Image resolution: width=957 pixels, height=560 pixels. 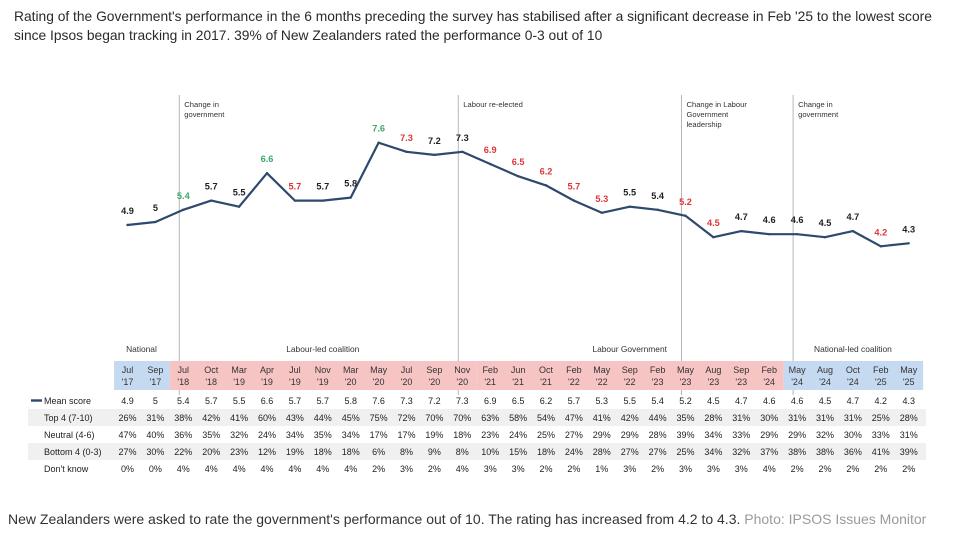 I want to click on data-label: 7.3, so click(x=406, y=138).